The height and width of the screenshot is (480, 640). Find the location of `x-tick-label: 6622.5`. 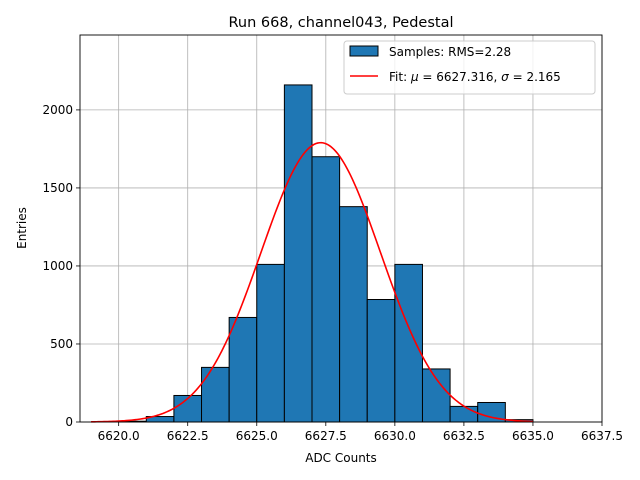

x-tick-label: 6622.5 is located at coordinates (188, 436).